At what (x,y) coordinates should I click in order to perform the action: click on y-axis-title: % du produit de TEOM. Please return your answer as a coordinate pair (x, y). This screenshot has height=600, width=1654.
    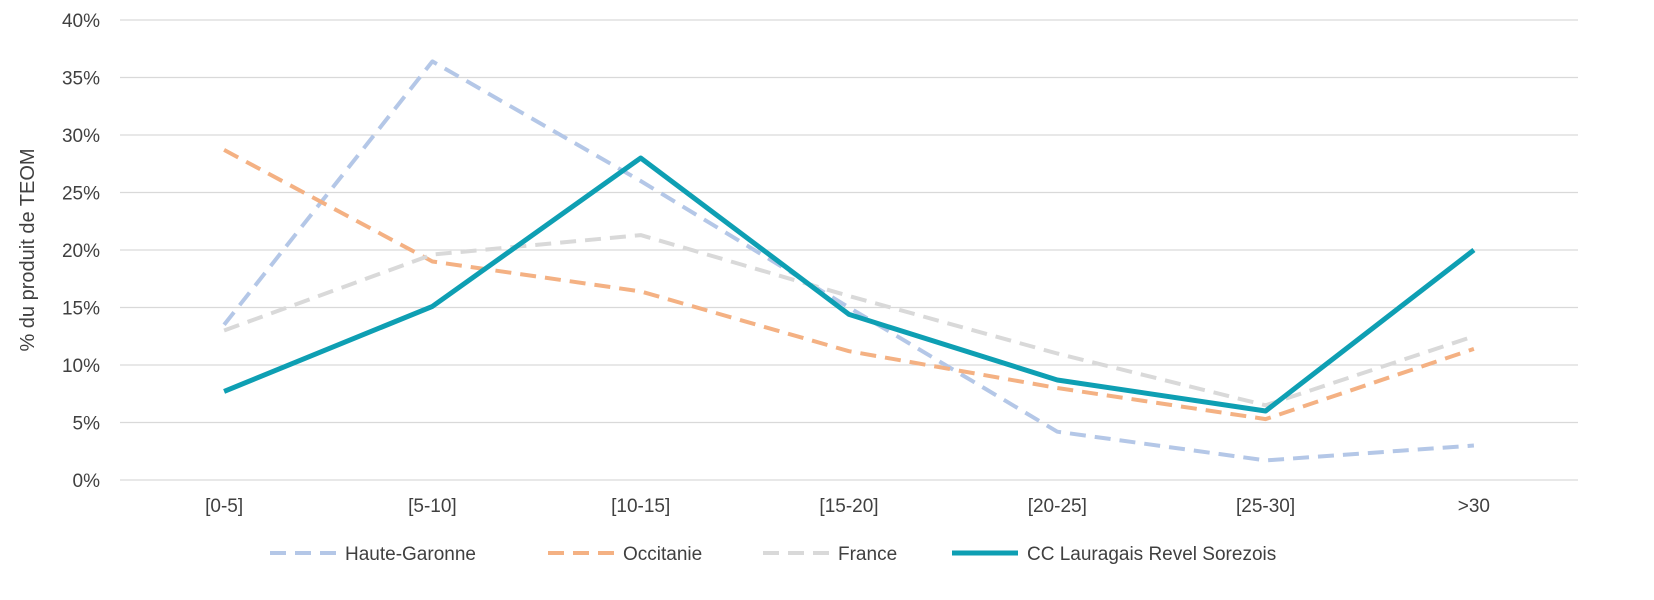
    Looking at the image, I should click on (28, 249).